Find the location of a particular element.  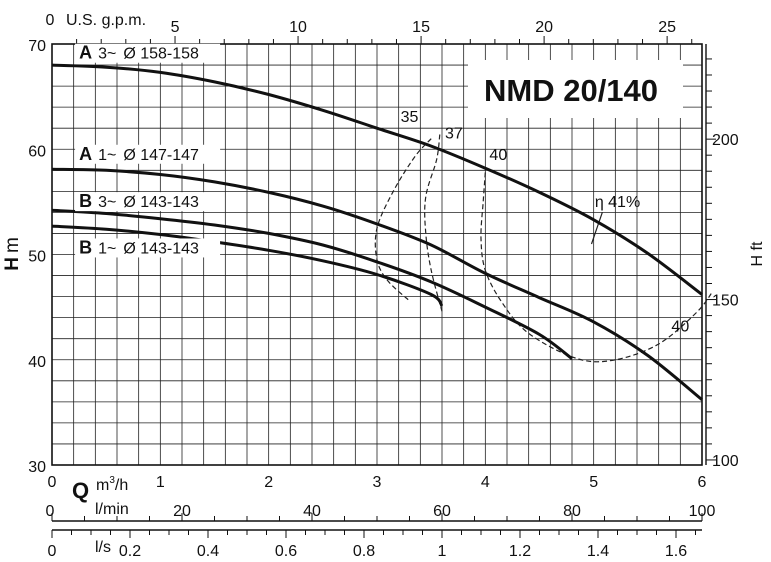

series-label-1: A 3~ Ø 158-158 is located at coordinates (139, 53).